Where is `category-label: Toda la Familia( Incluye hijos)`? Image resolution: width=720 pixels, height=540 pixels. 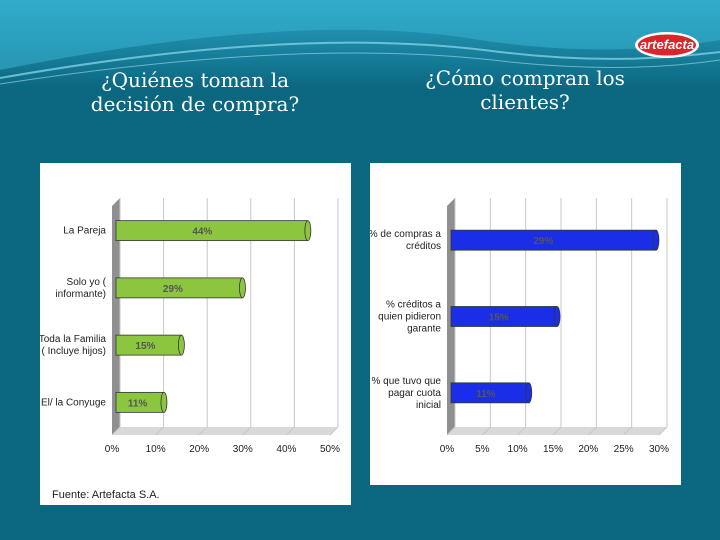
category-label: Toda la Familia( Incluye hijos) is located at coordinates (73, 345).